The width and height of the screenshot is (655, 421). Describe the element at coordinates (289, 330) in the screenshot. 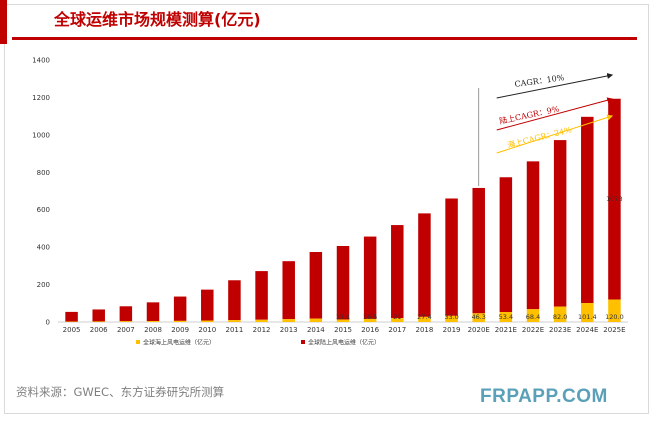

I see `x-tick-label: 2013` at that location.